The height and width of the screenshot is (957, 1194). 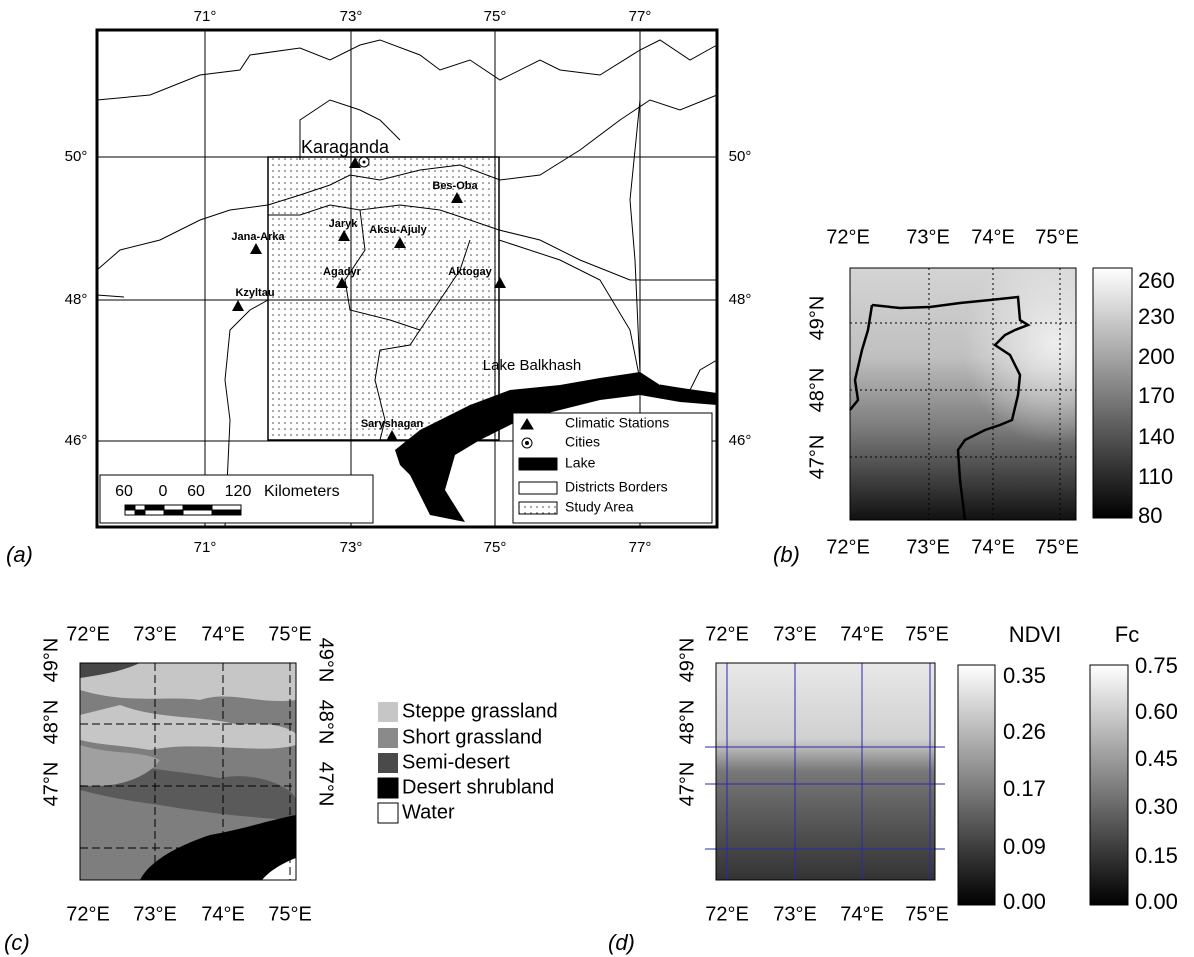 I want to click on colorbar-label: 0.09, so click(x=1024, y=846).